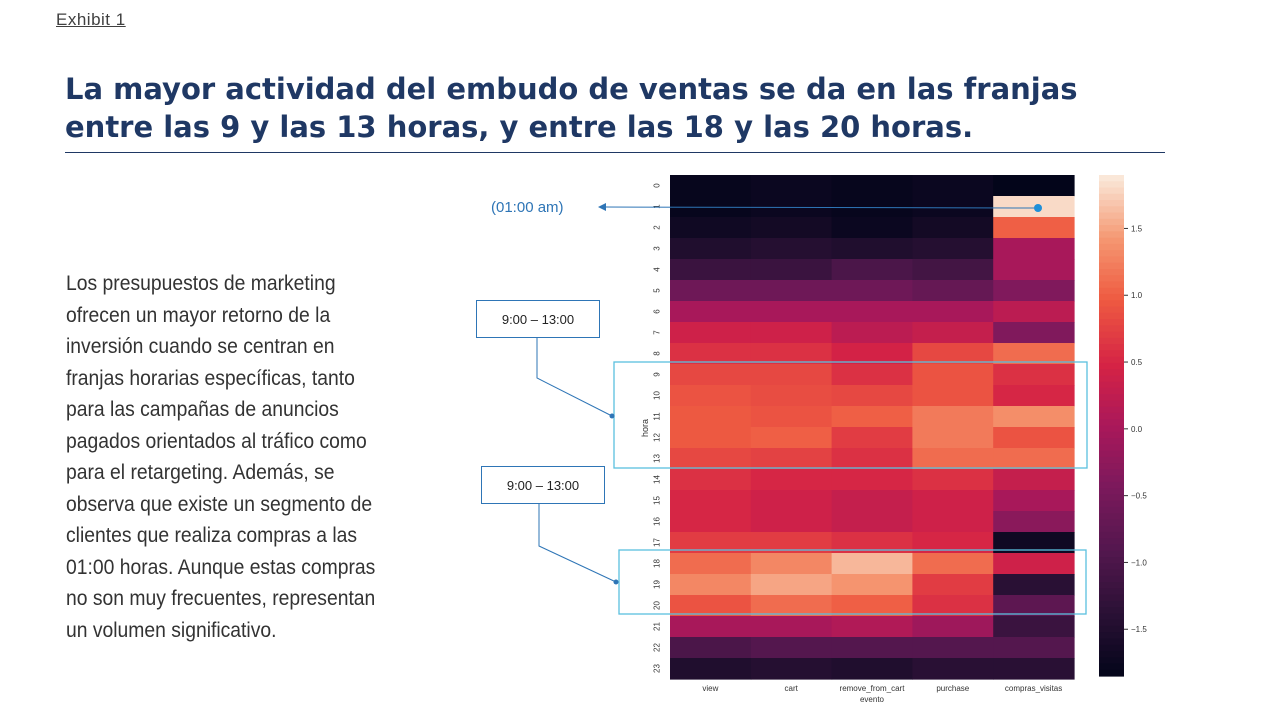  Describe the element at coordinates (657, 500) in the screenshot. I see `row-label: 15` at that location.